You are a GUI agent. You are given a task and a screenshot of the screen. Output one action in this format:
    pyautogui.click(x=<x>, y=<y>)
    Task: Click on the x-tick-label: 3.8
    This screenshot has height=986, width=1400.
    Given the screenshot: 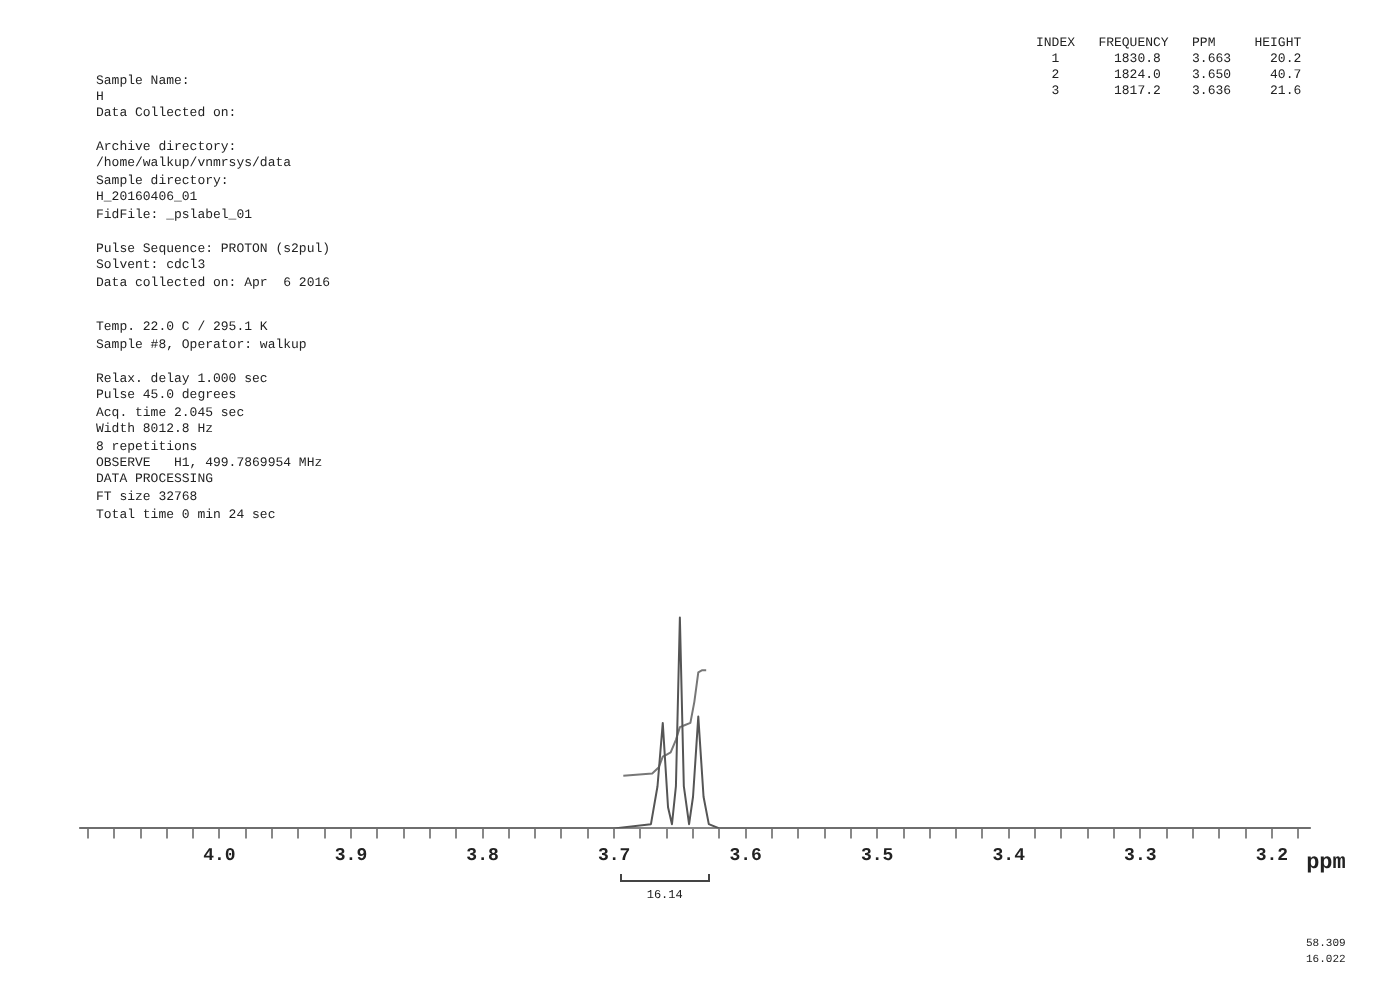 What is the action you would take?
    pyautogui.click(x=482, y=855)
    